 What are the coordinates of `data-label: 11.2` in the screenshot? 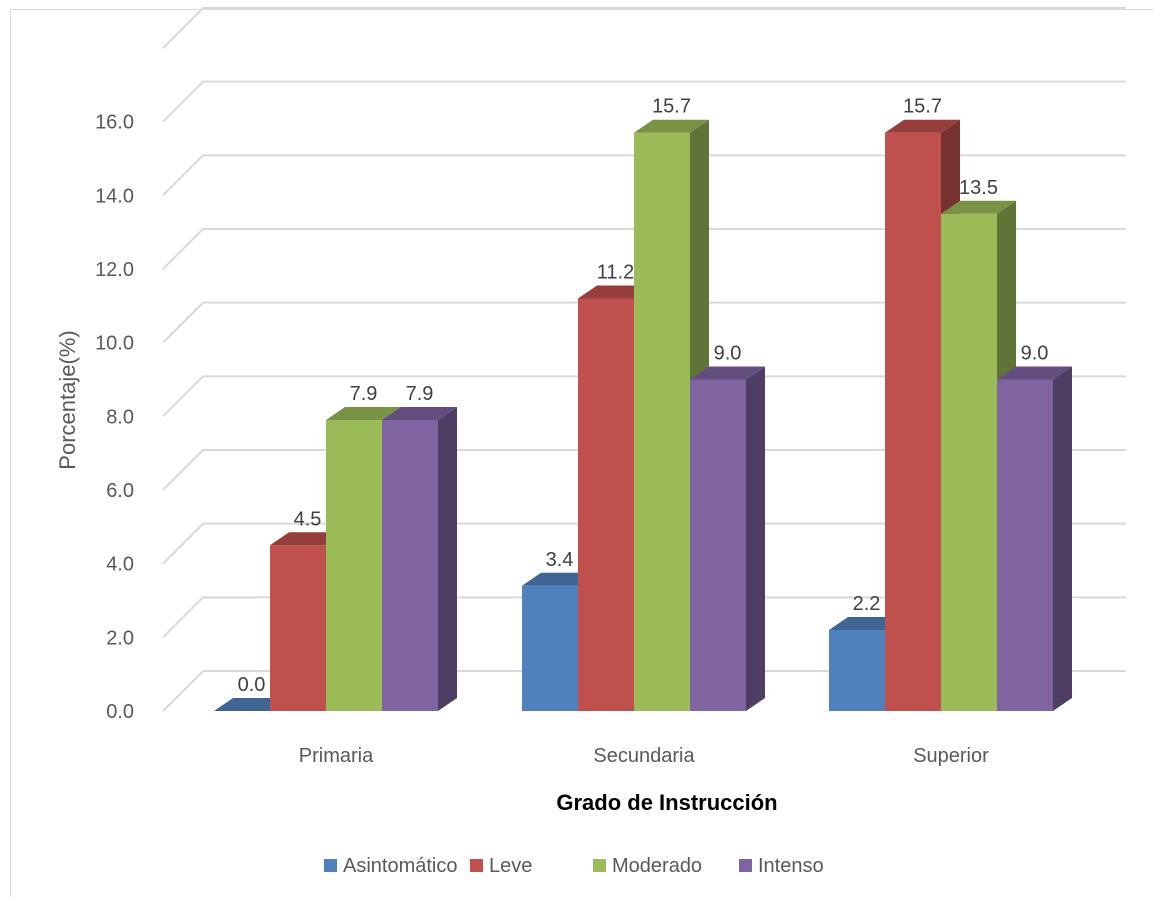 It's located at (615, 272).